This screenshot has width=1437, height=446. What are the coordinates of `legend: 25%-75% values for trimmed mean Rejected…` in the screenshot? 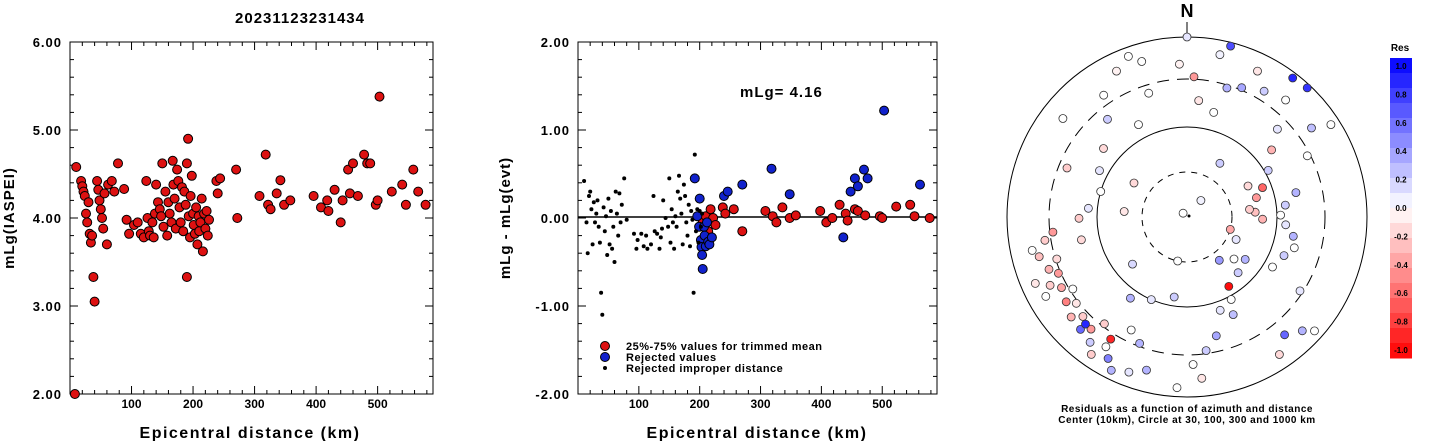 It's located at (711, 358).